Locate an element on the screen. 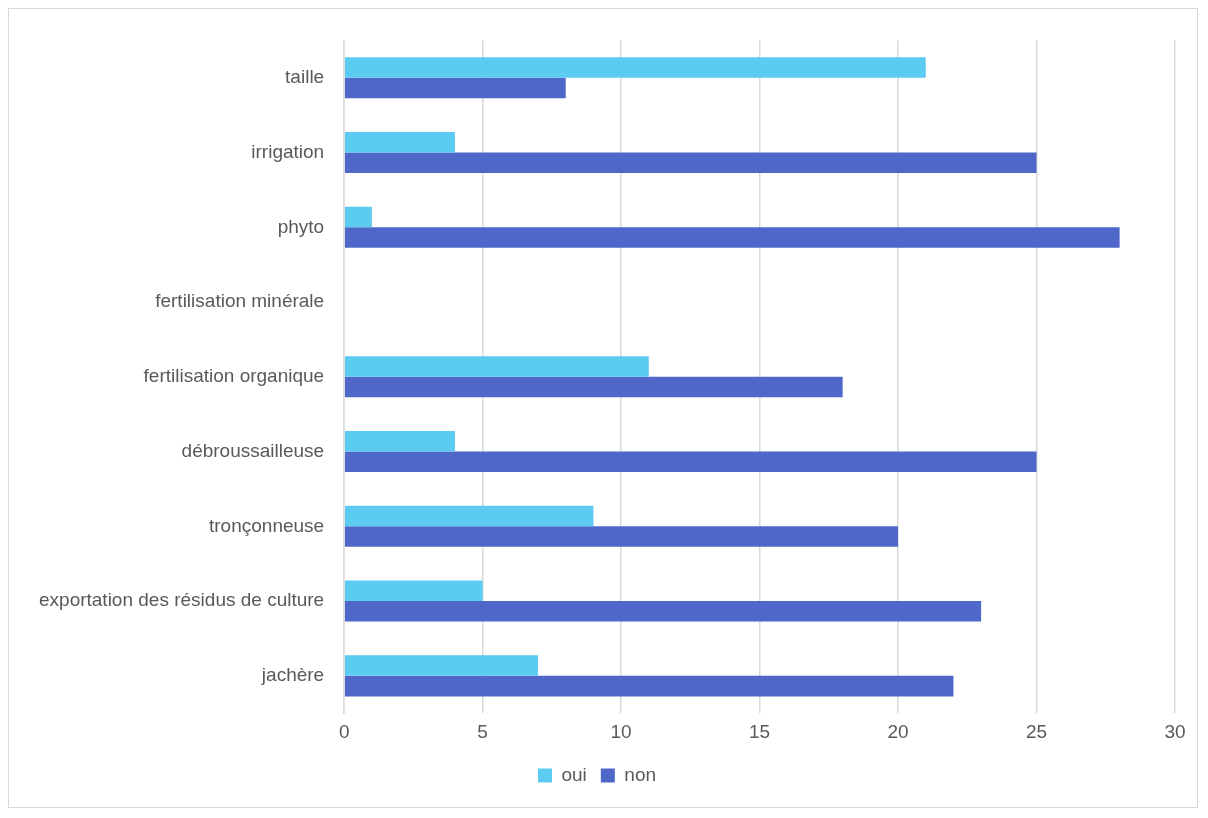 The height and width of the screenshot is (818, 1208). y-tick-label: fertilisation minérale is located at coordinates (240, 301).